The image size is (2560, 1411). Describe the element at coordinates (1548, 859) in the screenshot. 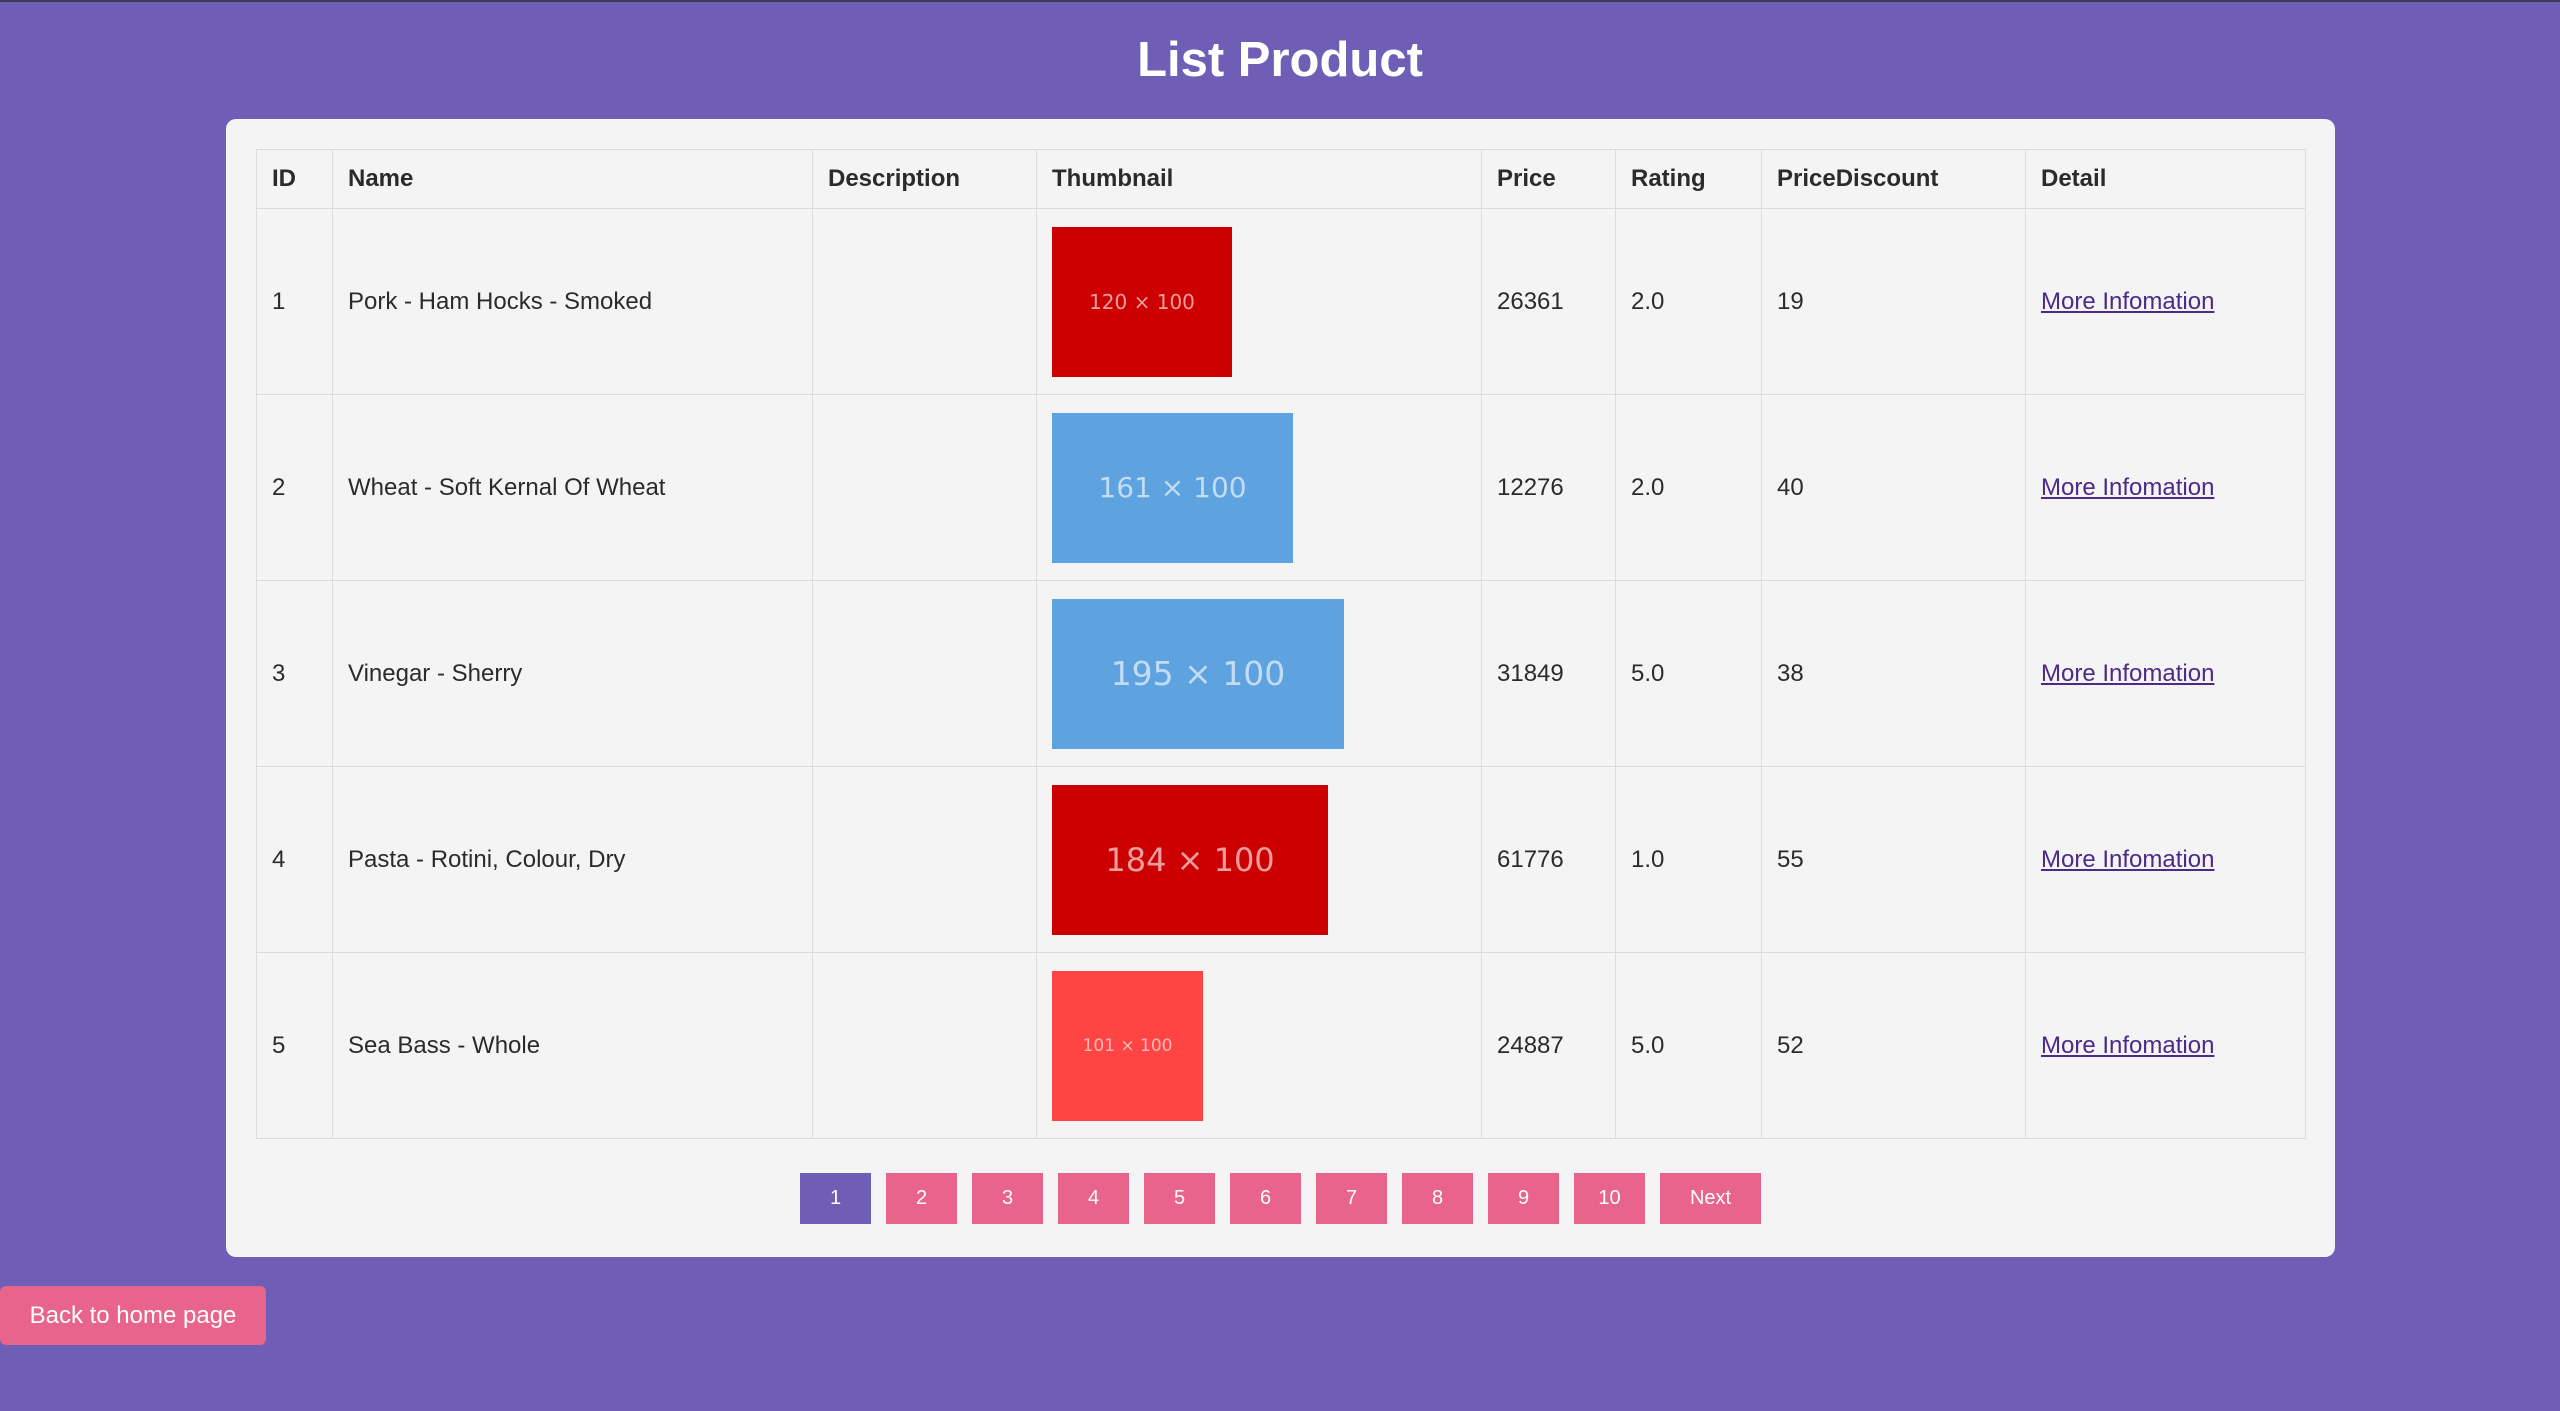

I see `cell-price: 61776` at that location.